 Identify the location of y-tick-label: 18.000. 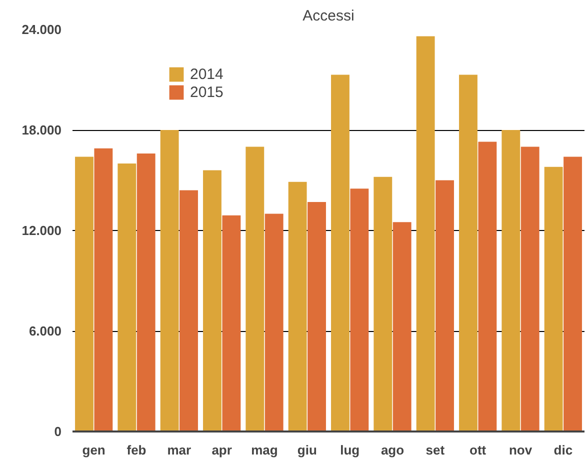
(42, 130).